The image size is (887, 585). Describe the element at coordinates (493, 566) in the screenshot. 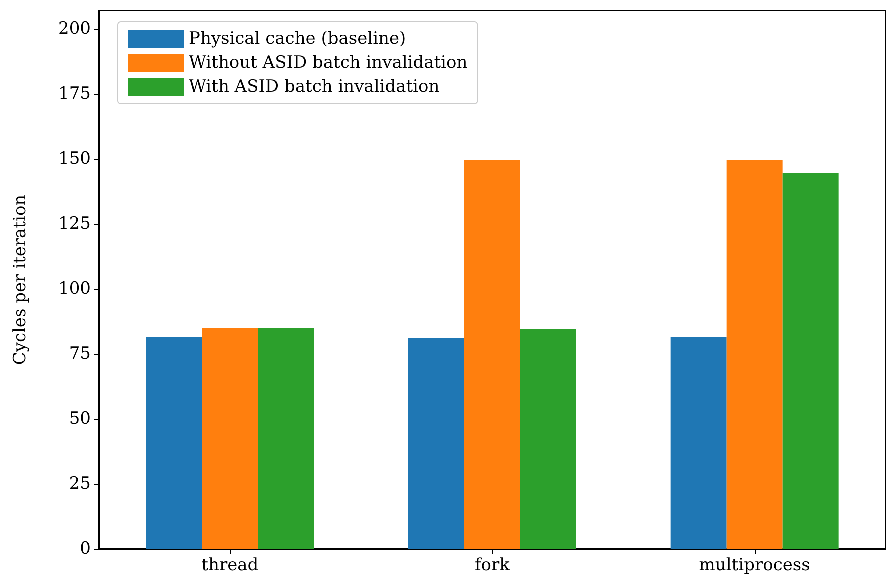

I see `x-tick-label: fork` at that location.